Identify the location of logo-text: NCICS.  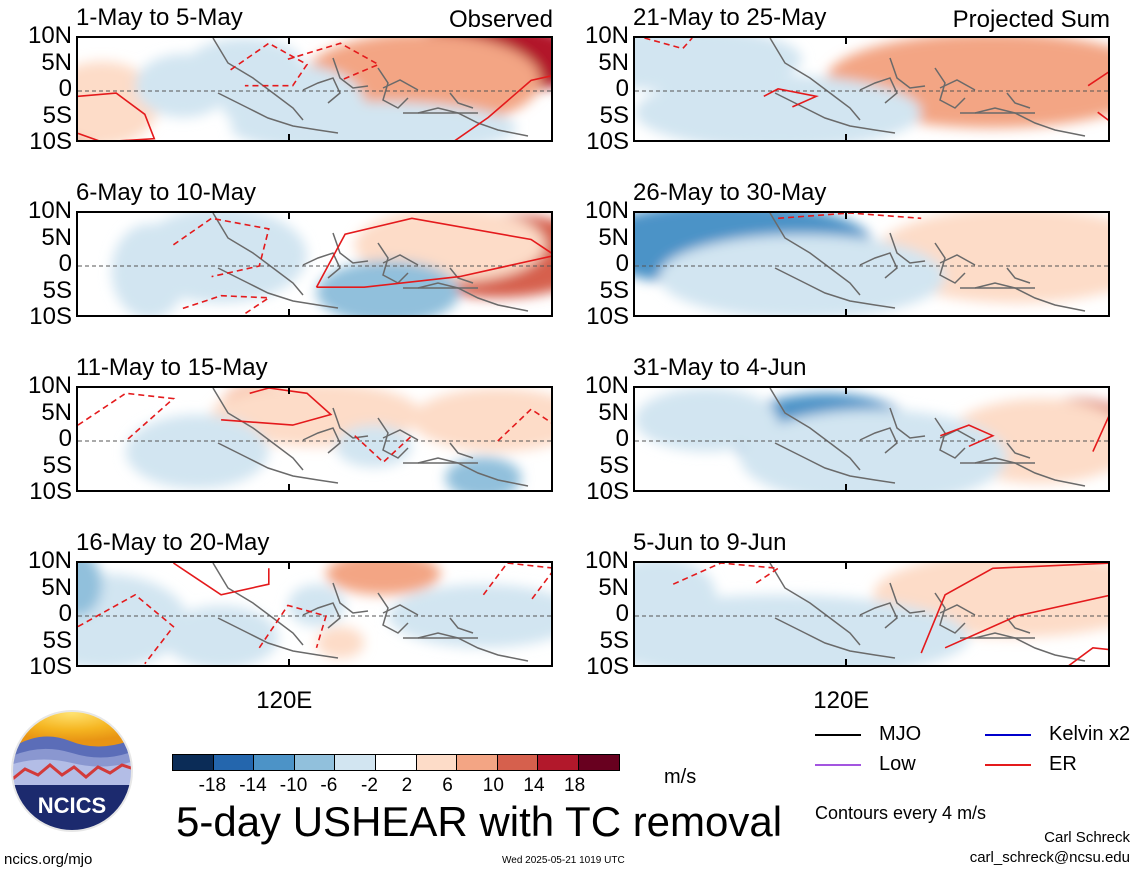
(72, 805).